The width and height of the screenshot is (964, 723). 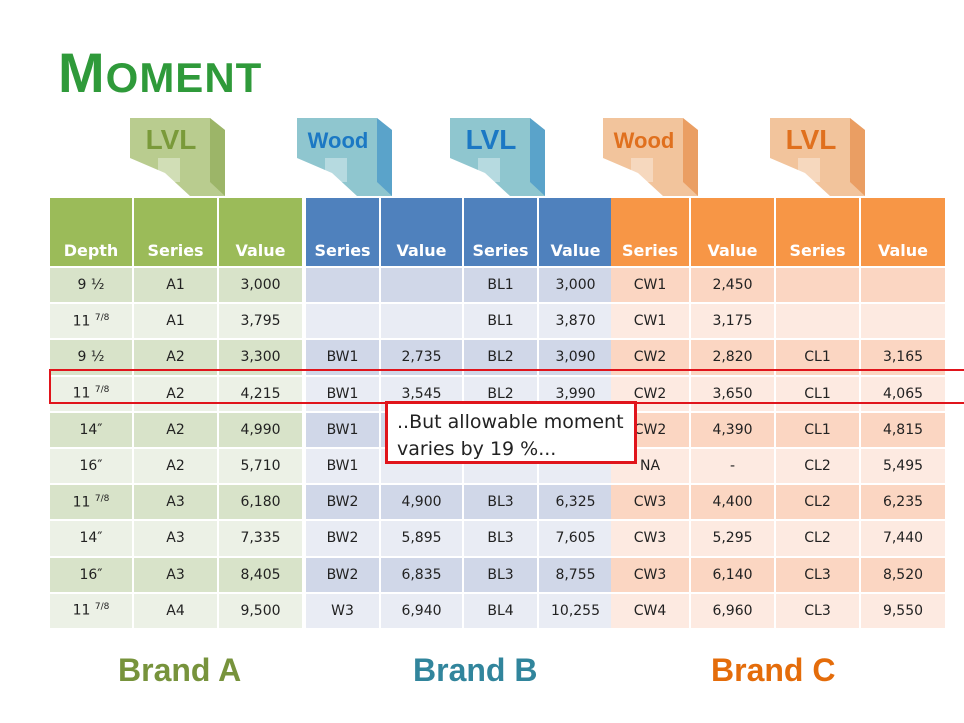 I want to click on table-cell: 5,495, so click(x=902, y=465).